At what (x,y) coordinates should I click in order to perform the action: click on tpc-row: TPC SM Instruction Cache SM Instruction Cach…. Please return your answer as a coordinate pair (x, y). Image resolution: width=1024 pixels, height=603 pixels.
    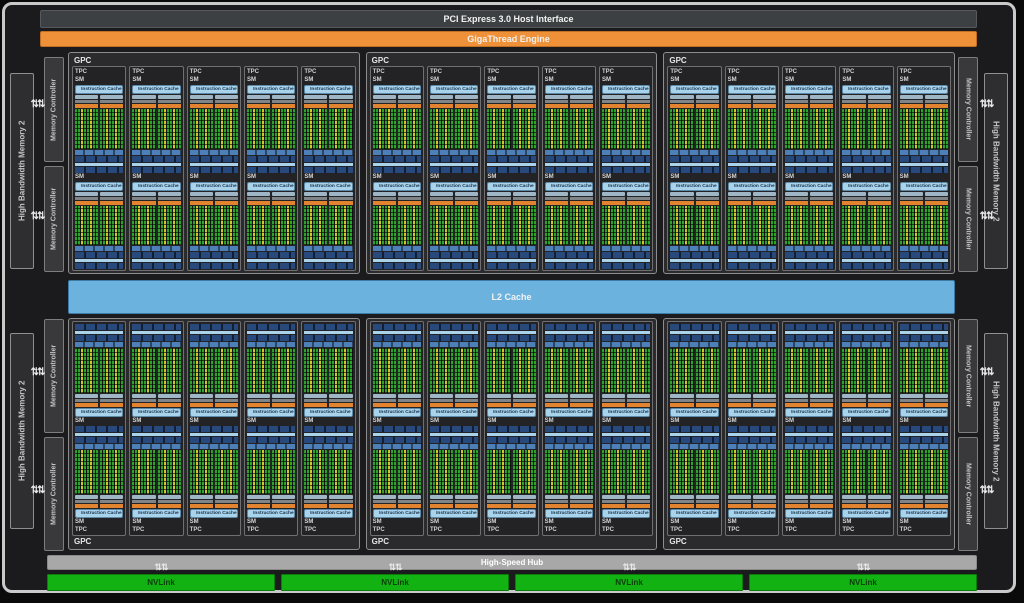
    Looking at the image, I should click on (511, 428).